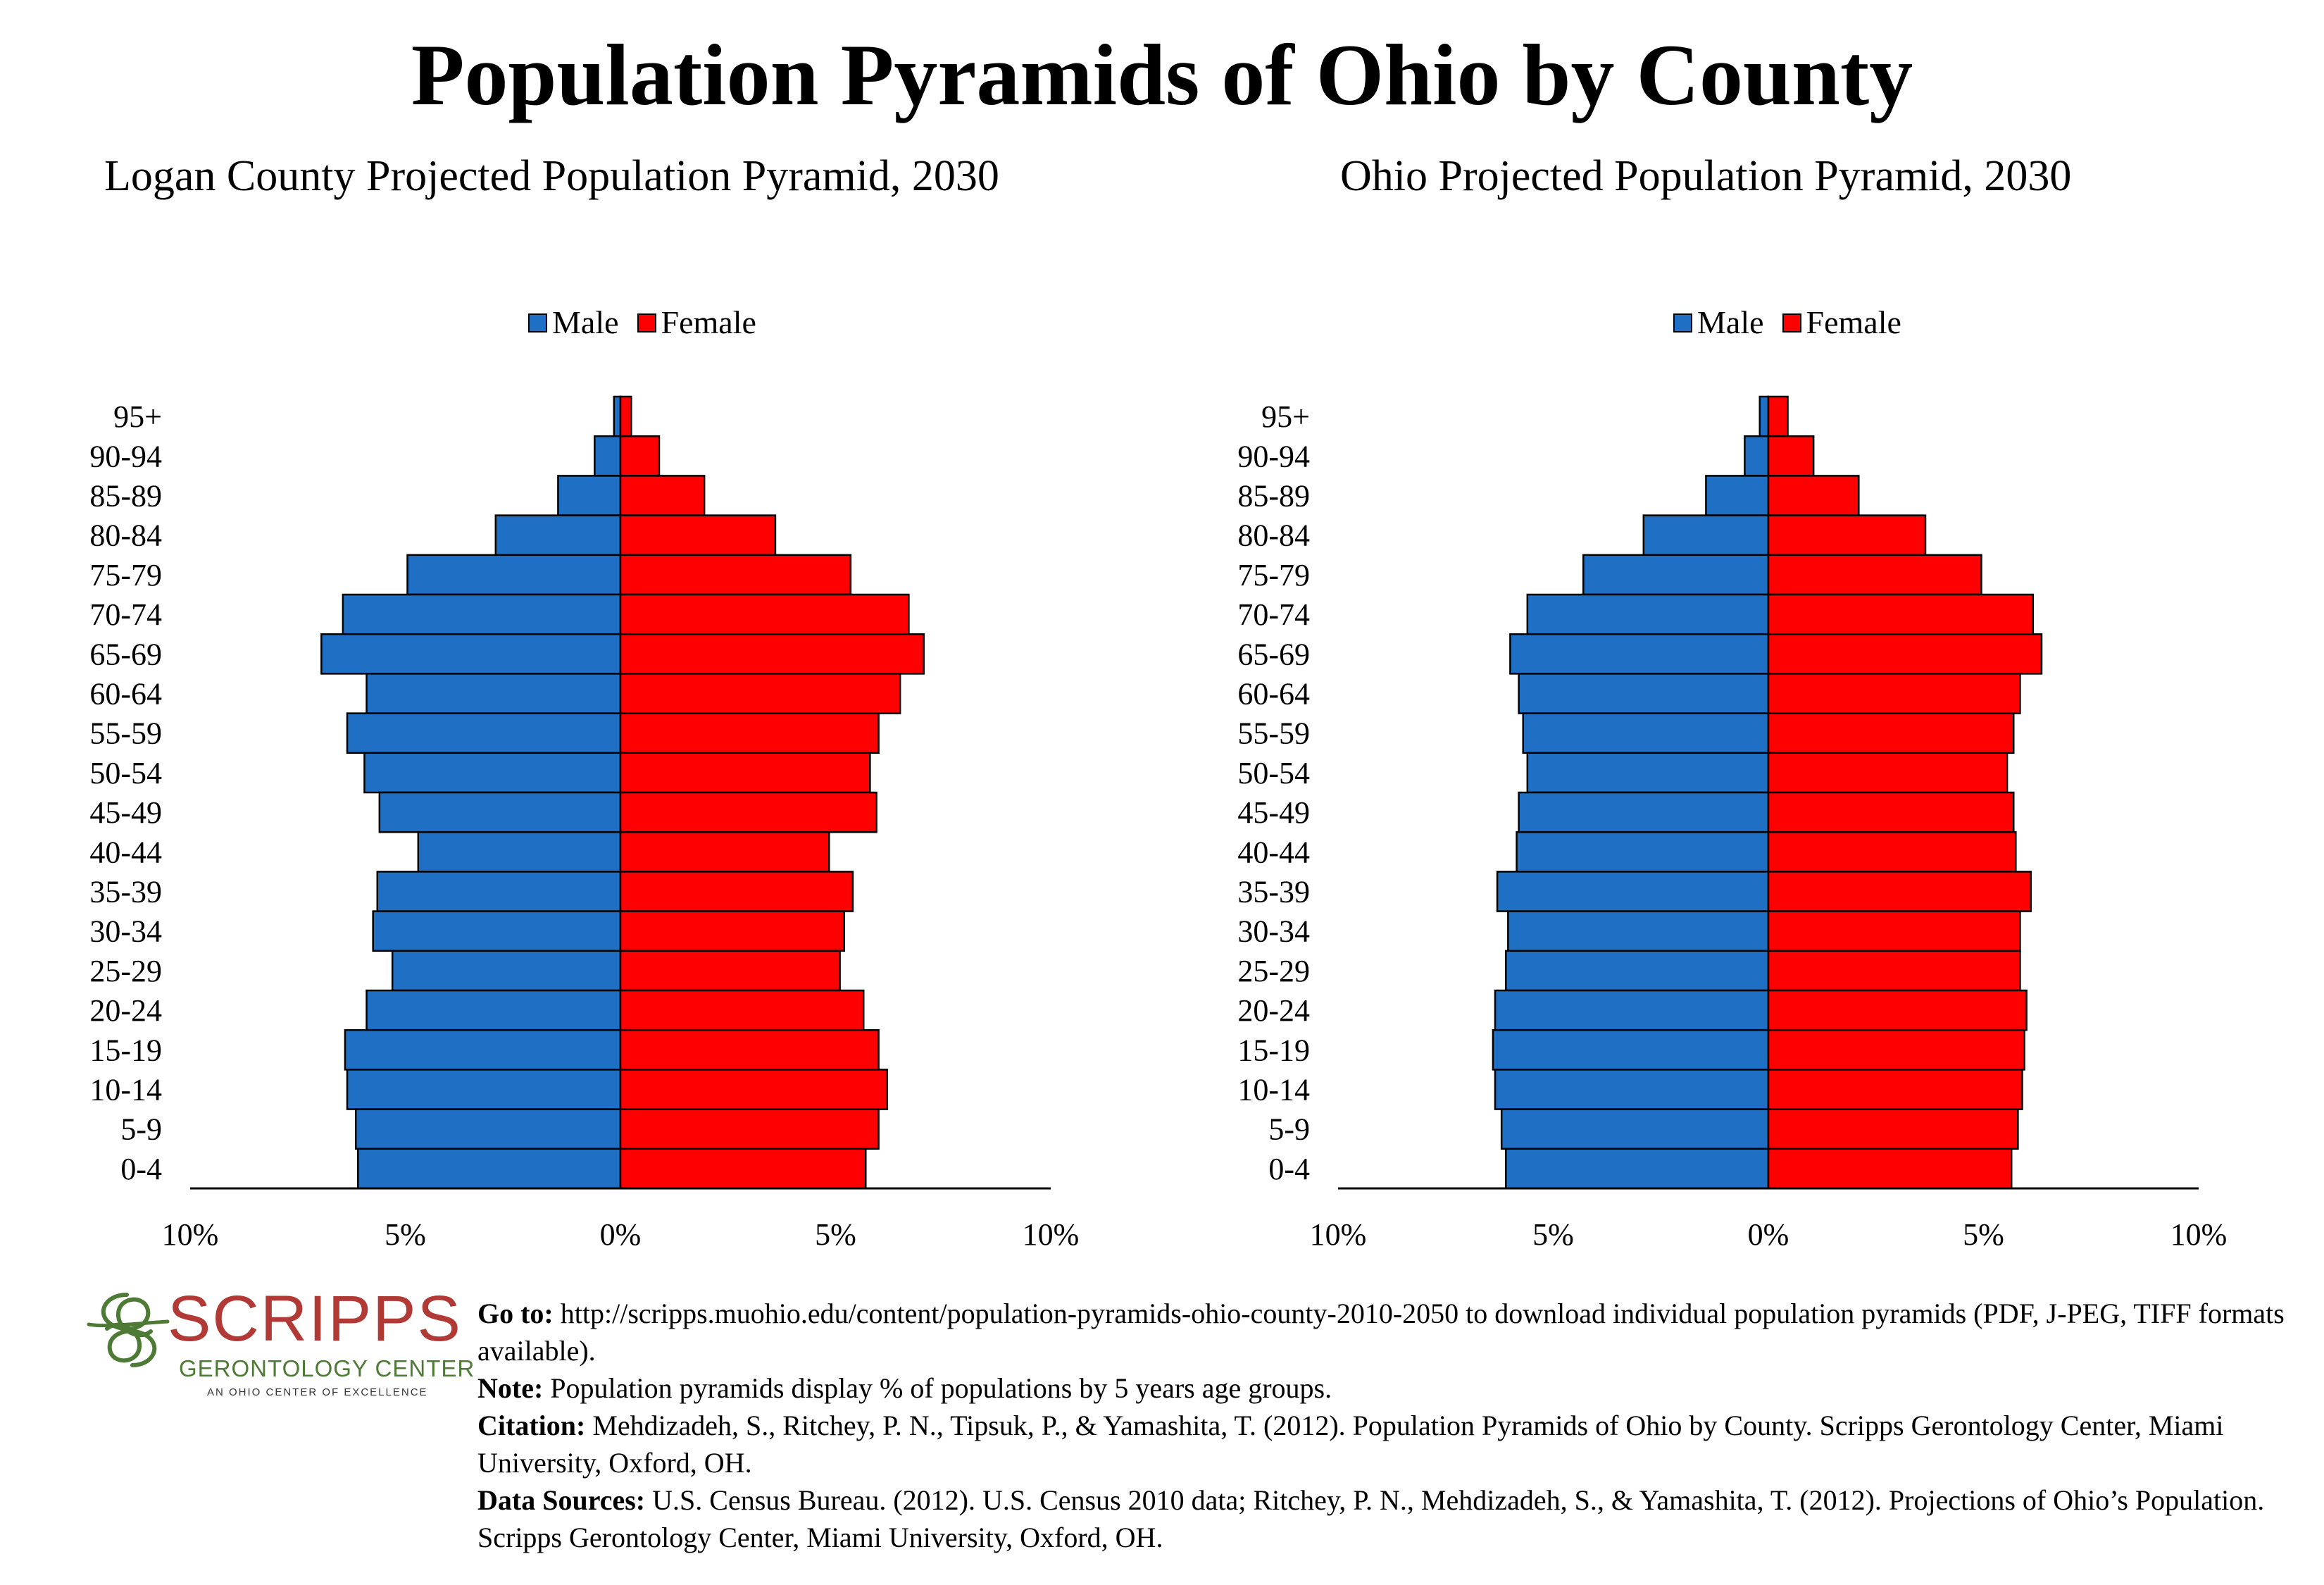  What do you see at coordinates (137, 417) in the screenshot?
I see `age-label: 95+` at bounding box center [137, 417].